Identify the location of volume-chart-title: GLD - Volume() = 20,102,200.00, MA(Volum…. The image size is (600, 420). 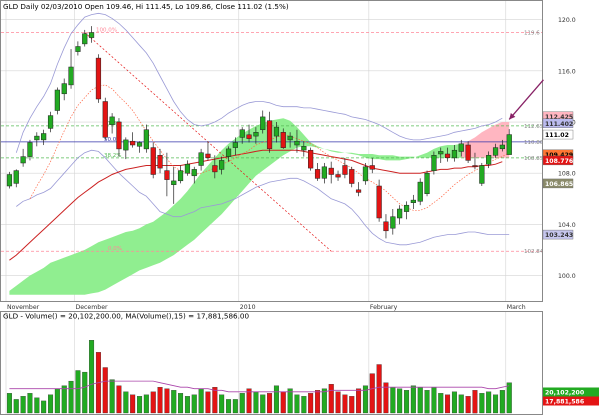
(126, 316).